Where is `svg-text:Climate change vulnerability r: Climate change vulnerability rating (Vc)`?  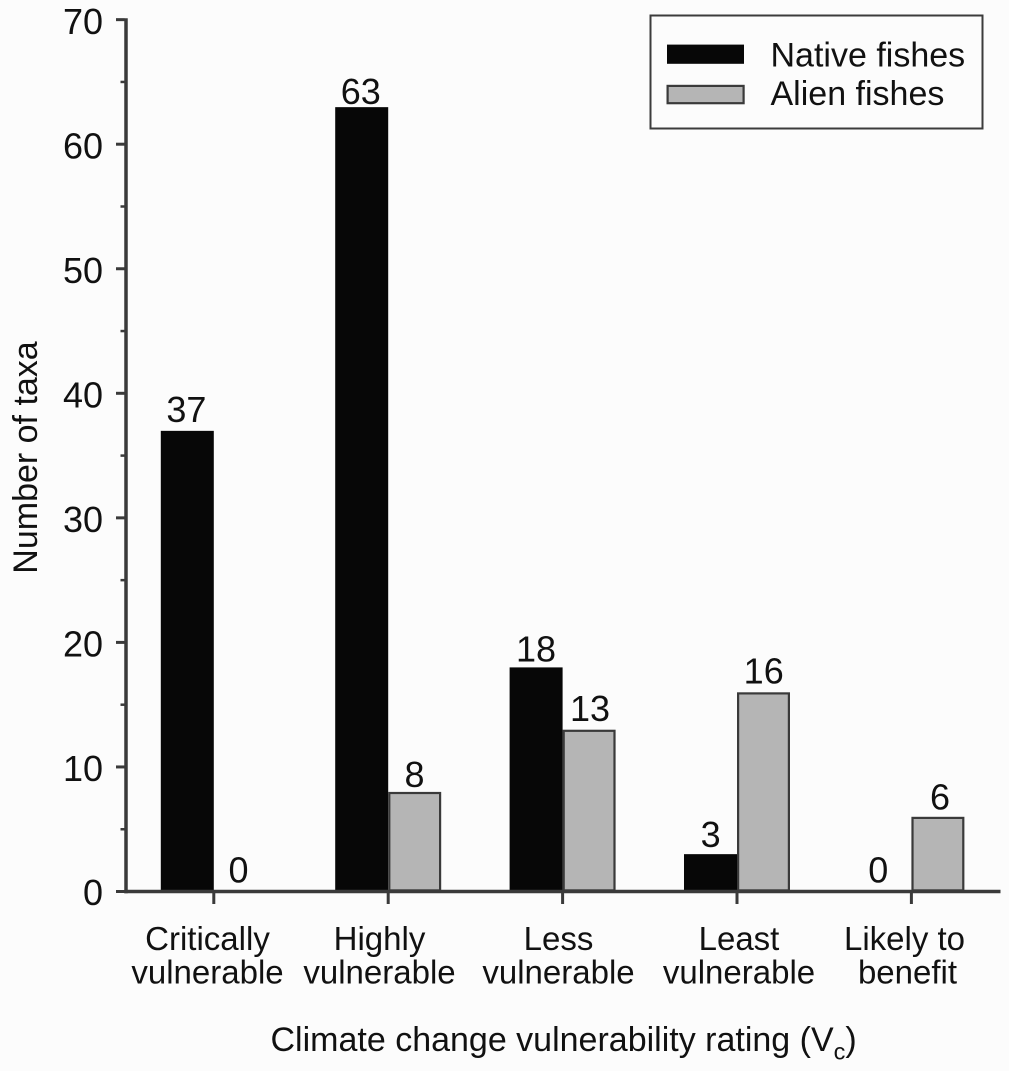 svg-text:Climate change vulnerability r: Climate change vulnerability rating (Vc) is located at coordinates (564, 1043).